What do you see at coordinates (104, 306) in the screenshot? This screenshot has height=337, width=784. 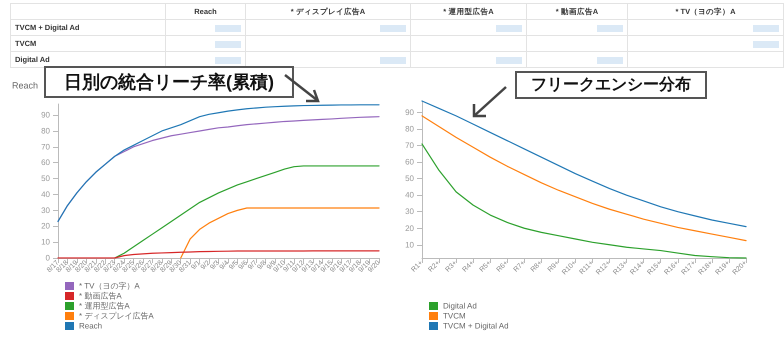 I see `legend-label: * 運用型広告A` at bounding box center [104, 306].